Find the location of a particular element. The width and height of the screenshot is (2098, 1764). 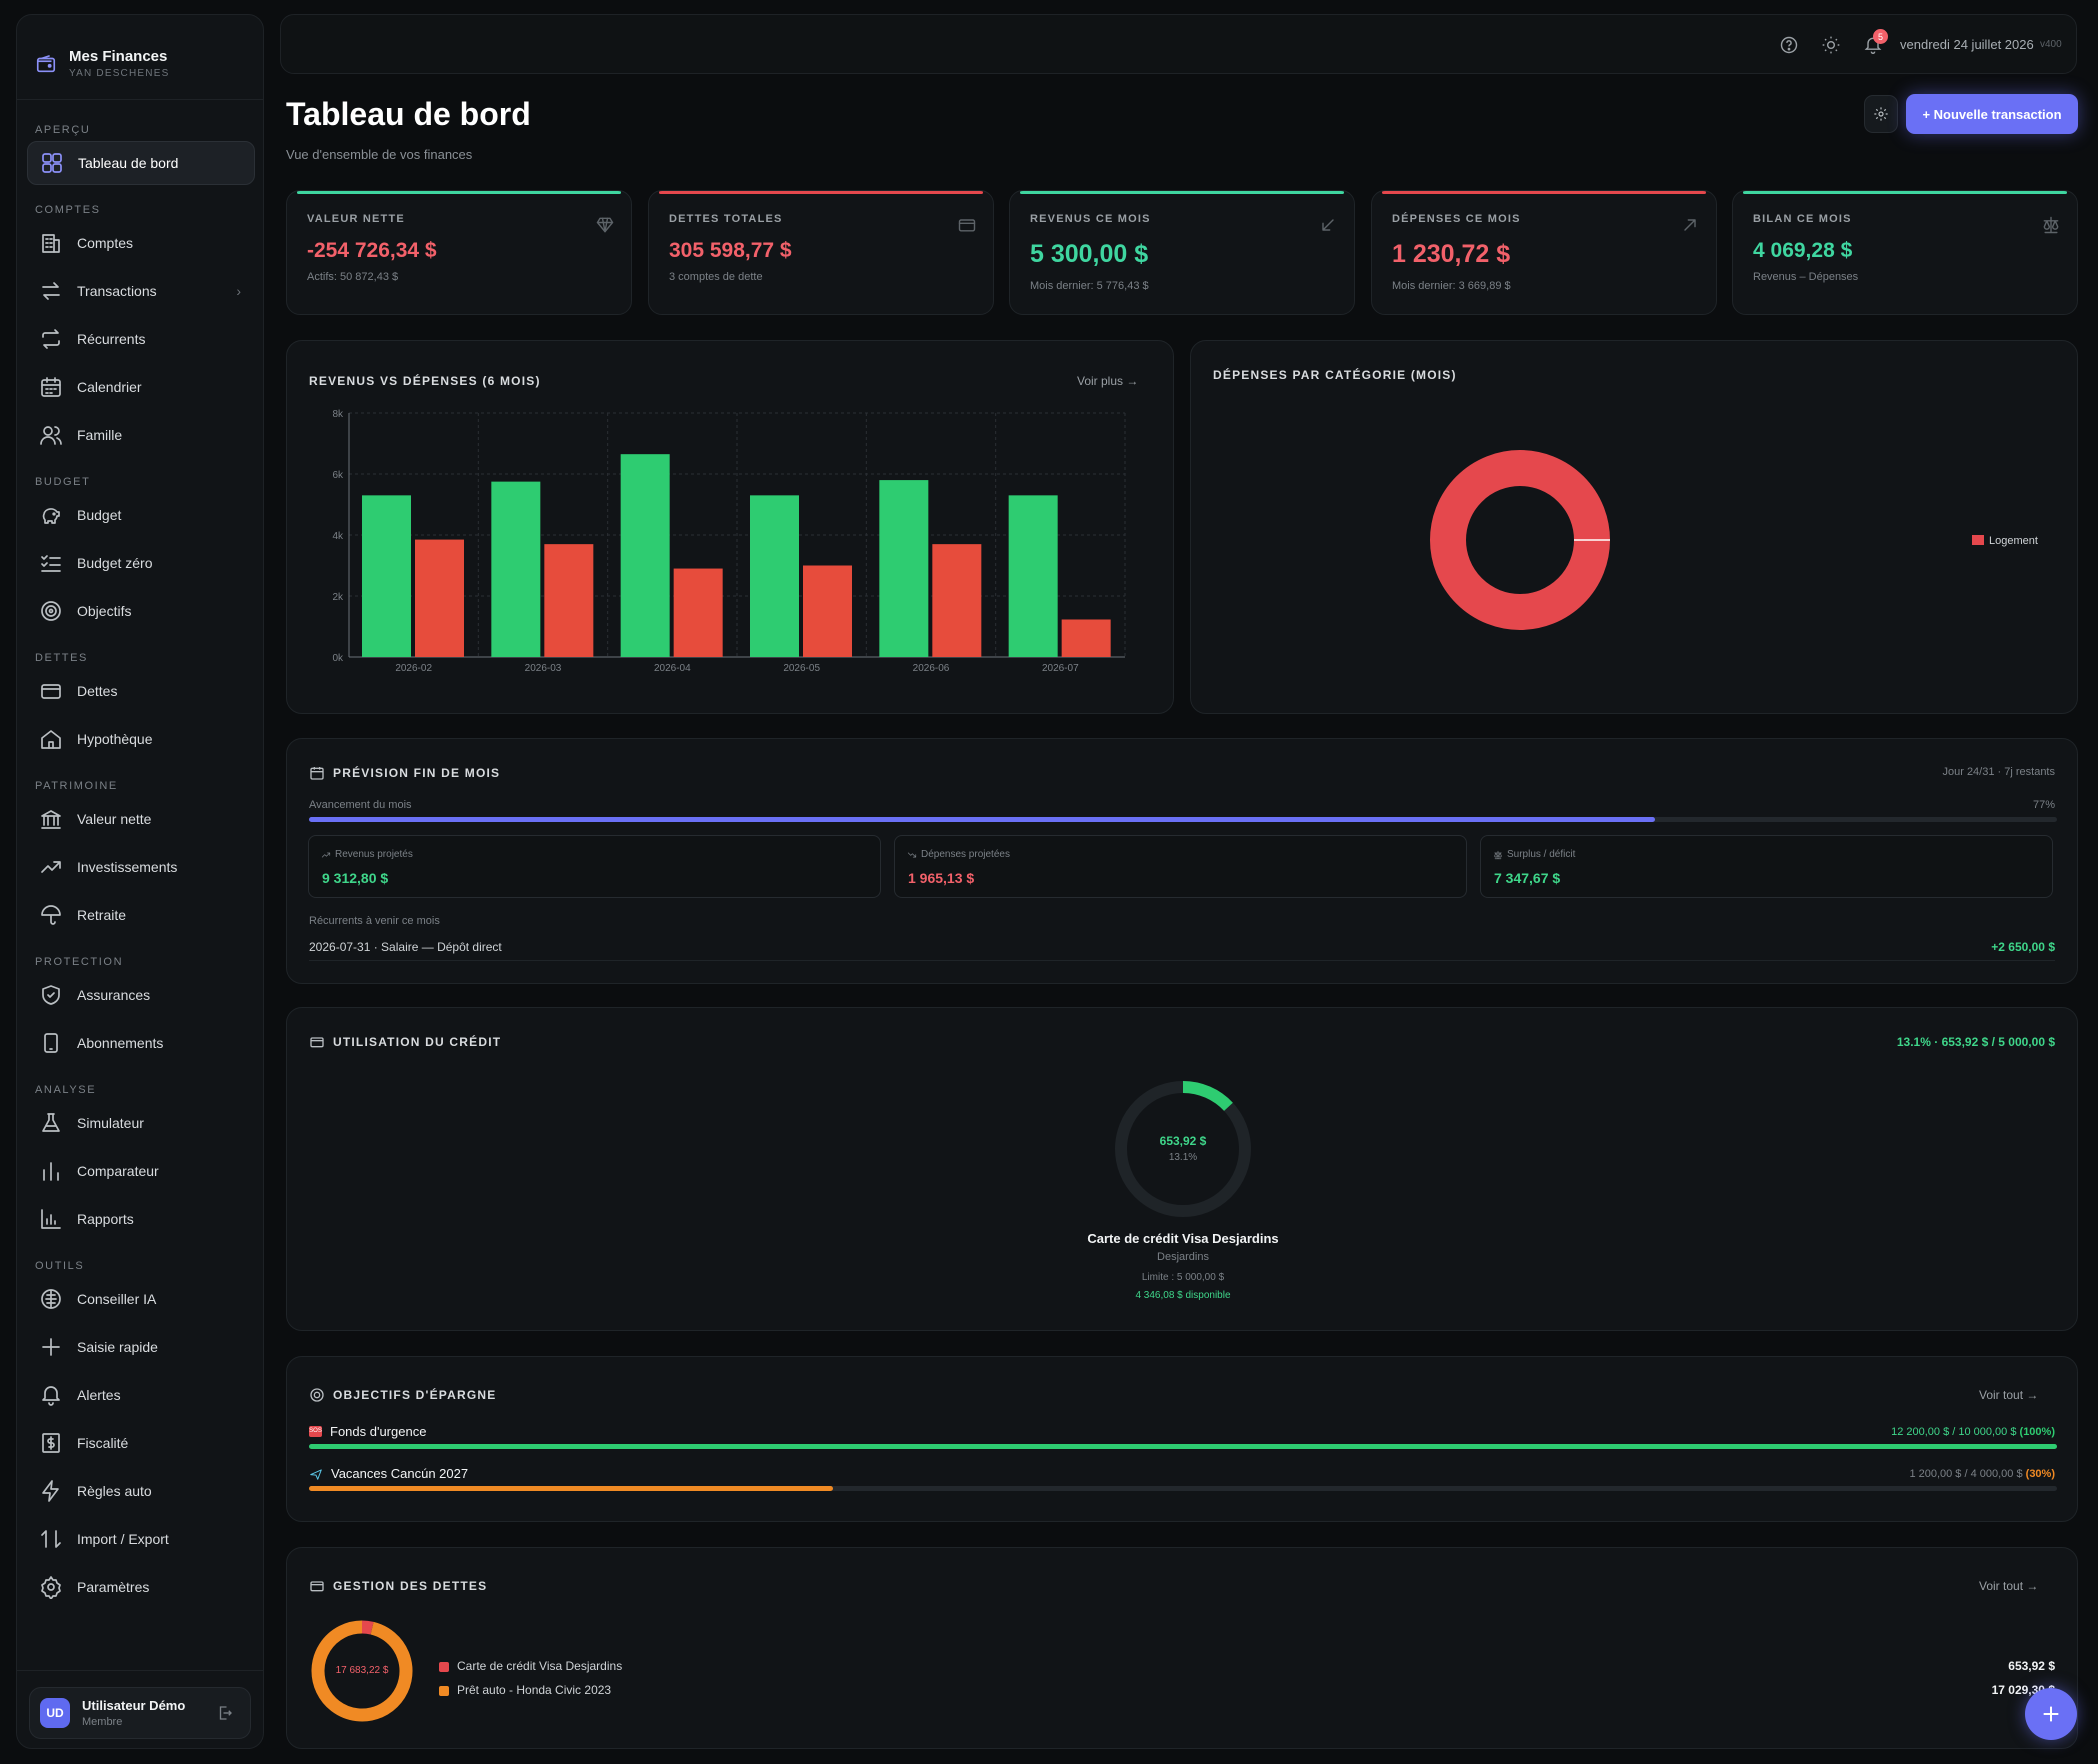

sidebar-item-fiscalite: Fiscalité is located at coordinates (141, 1443).